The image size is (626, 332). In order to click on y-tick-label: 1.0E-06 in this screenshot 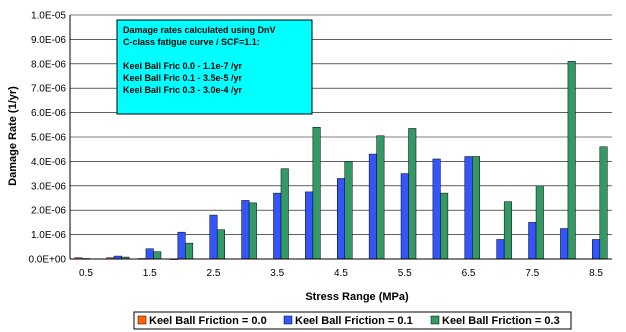, I will do `click(48, 235)`.